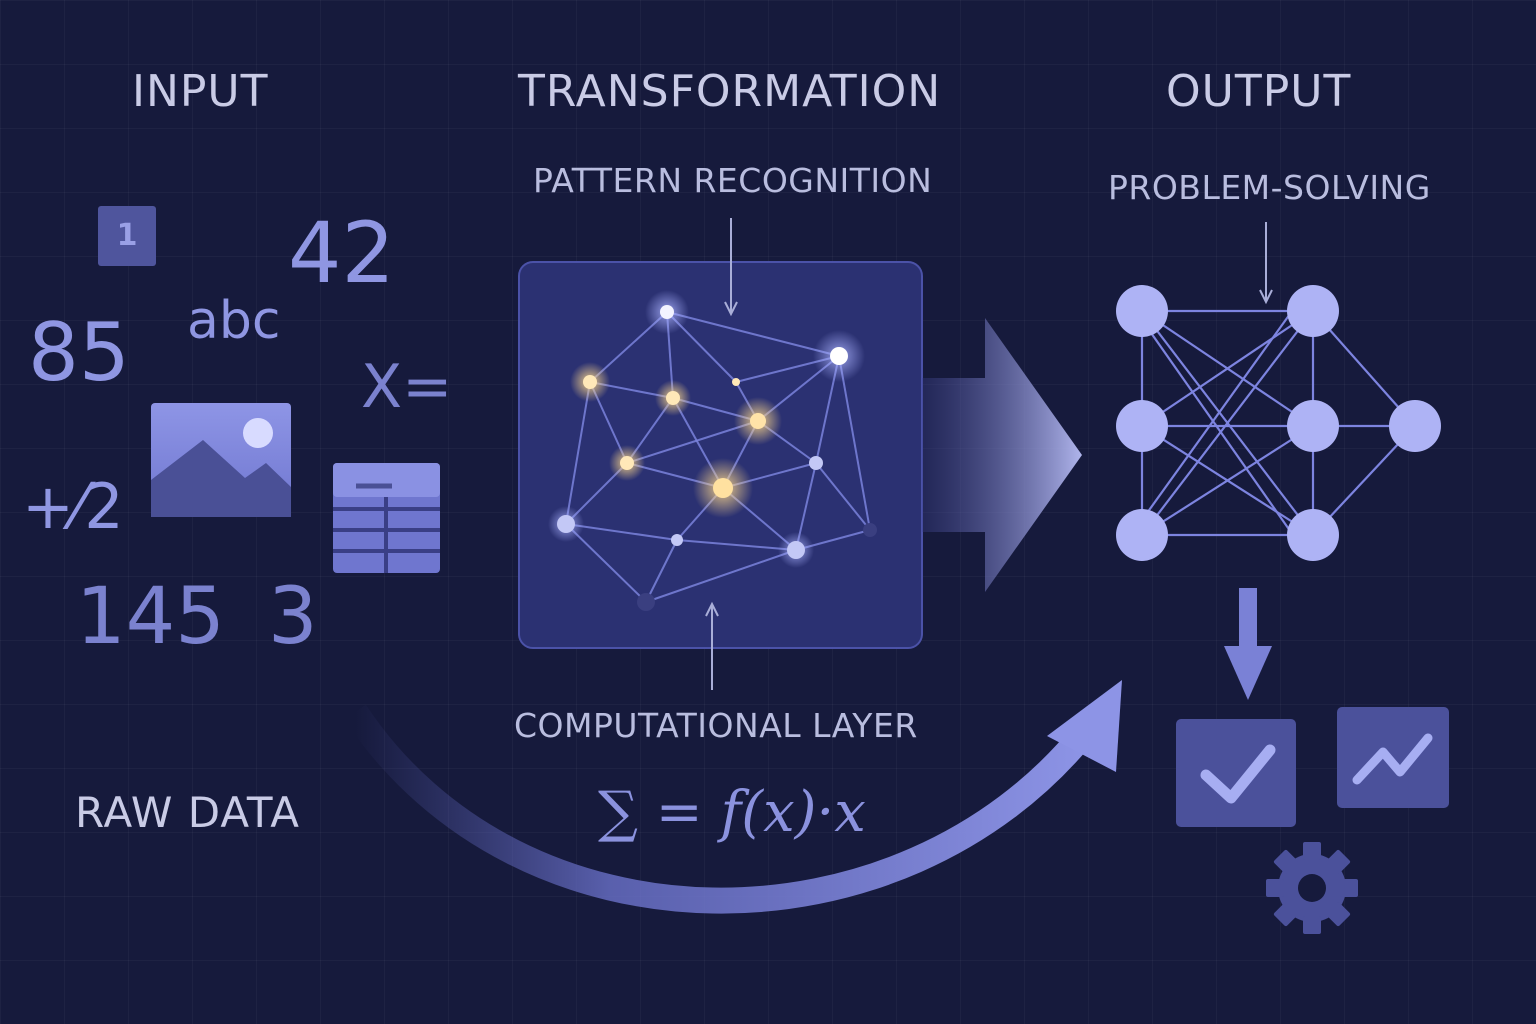 The image size is (1536, 1024). I want to click on flow-arrow-icon, so click(1002, 455).